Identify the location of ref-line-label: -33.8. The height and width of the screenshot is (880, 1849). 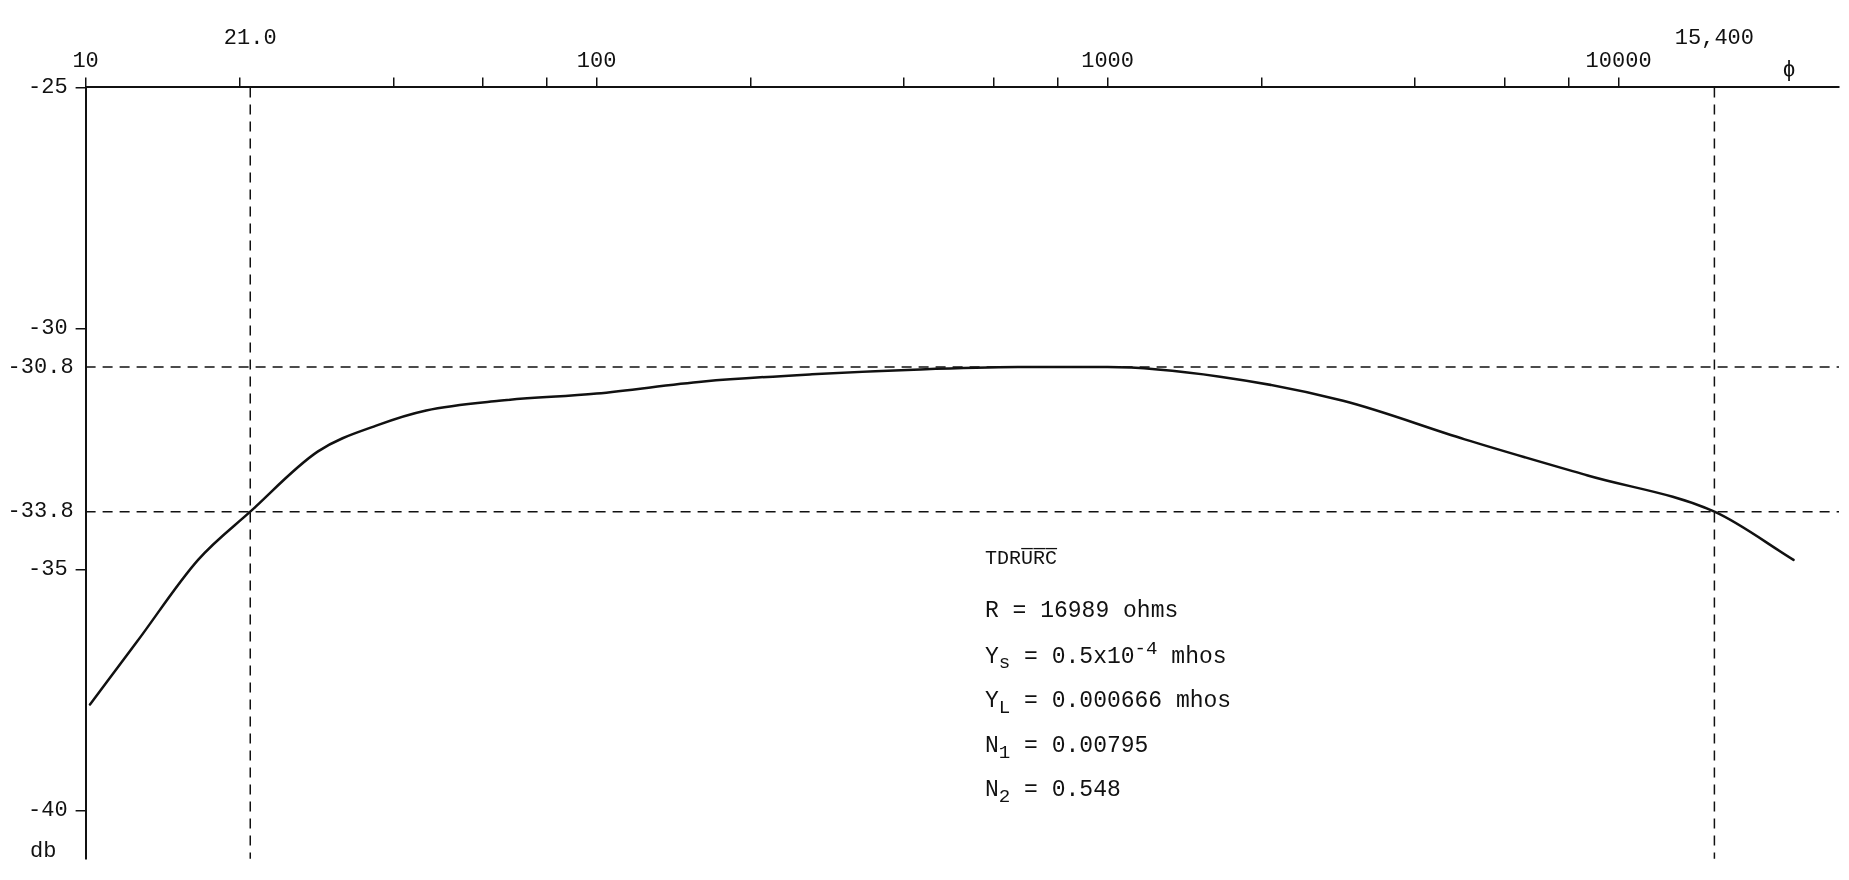
(40, 512).